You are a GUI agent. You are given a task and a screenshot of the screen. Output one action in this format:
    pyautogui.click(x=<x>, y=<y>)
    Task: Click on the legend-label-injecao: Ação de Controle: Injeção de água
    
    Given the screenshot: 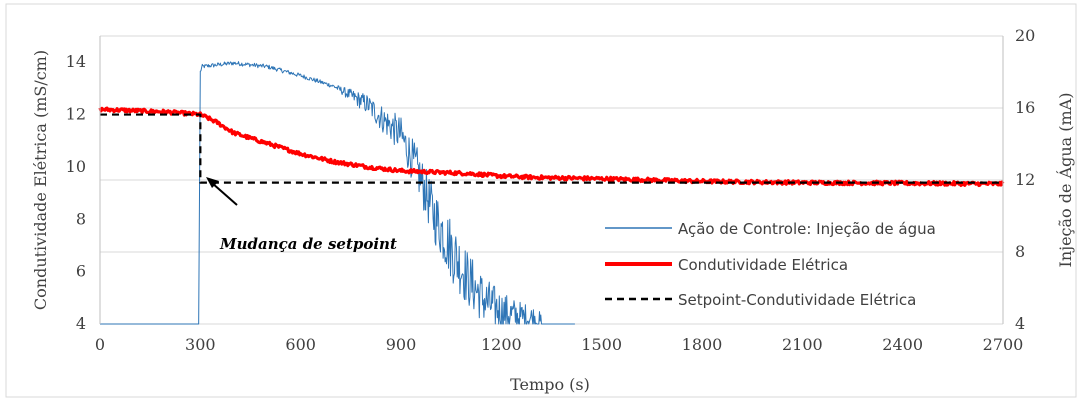 What is the action you would take?
    pyautogui.click(x=807, y=229)
    